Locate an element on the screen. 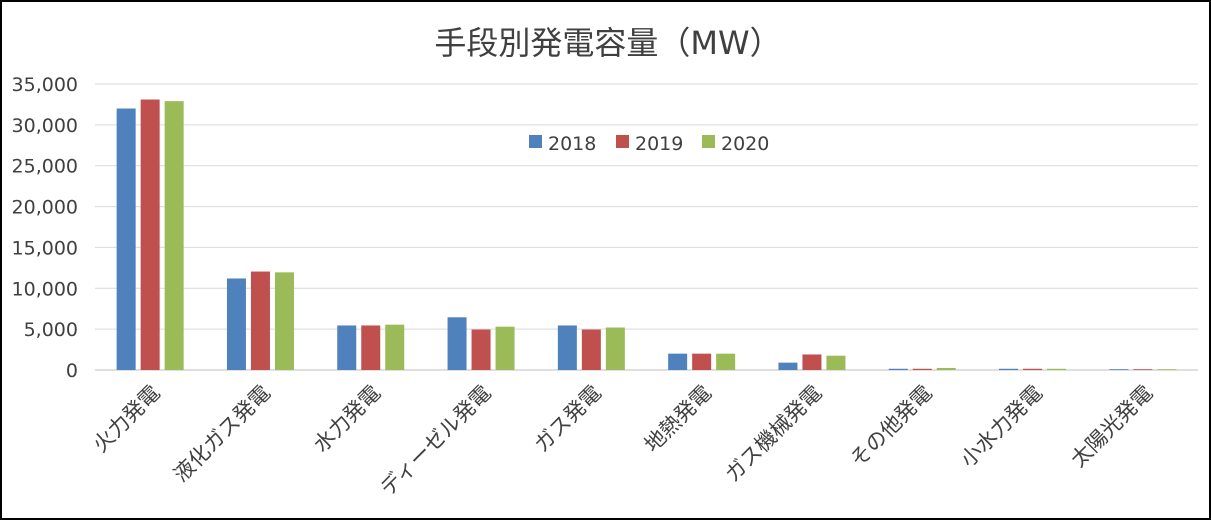  x-category-label: その他発電 is located at coordinates (891, 426).